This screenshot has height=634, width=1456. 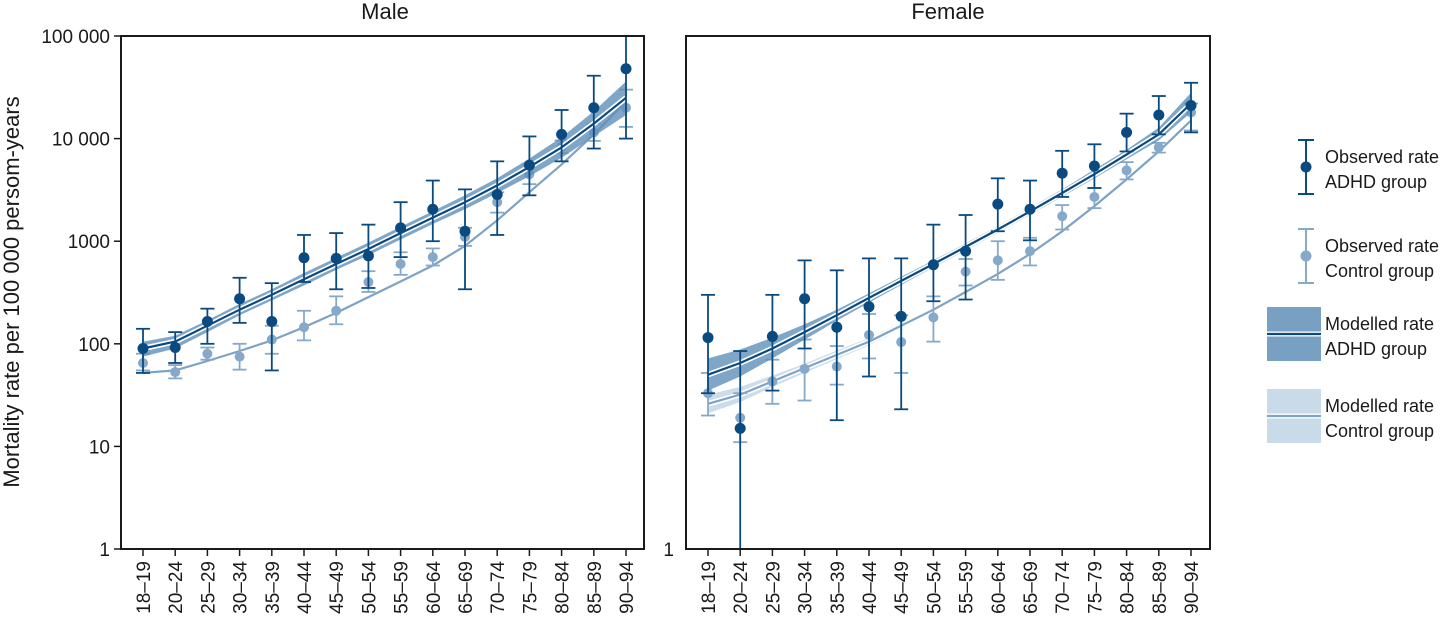 I want to click on y-tick-label: 10, so click(x=99, y=447).